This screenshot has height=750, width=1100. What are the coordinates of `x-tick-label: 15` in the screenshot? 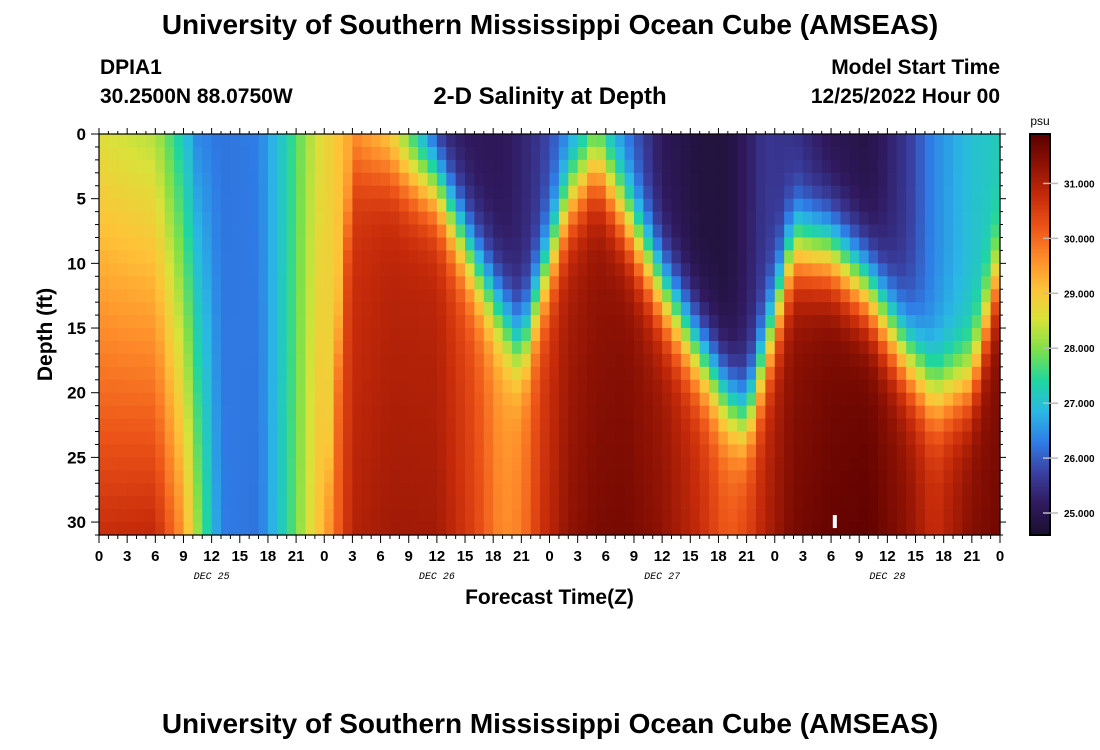 It's located at (239, 556).